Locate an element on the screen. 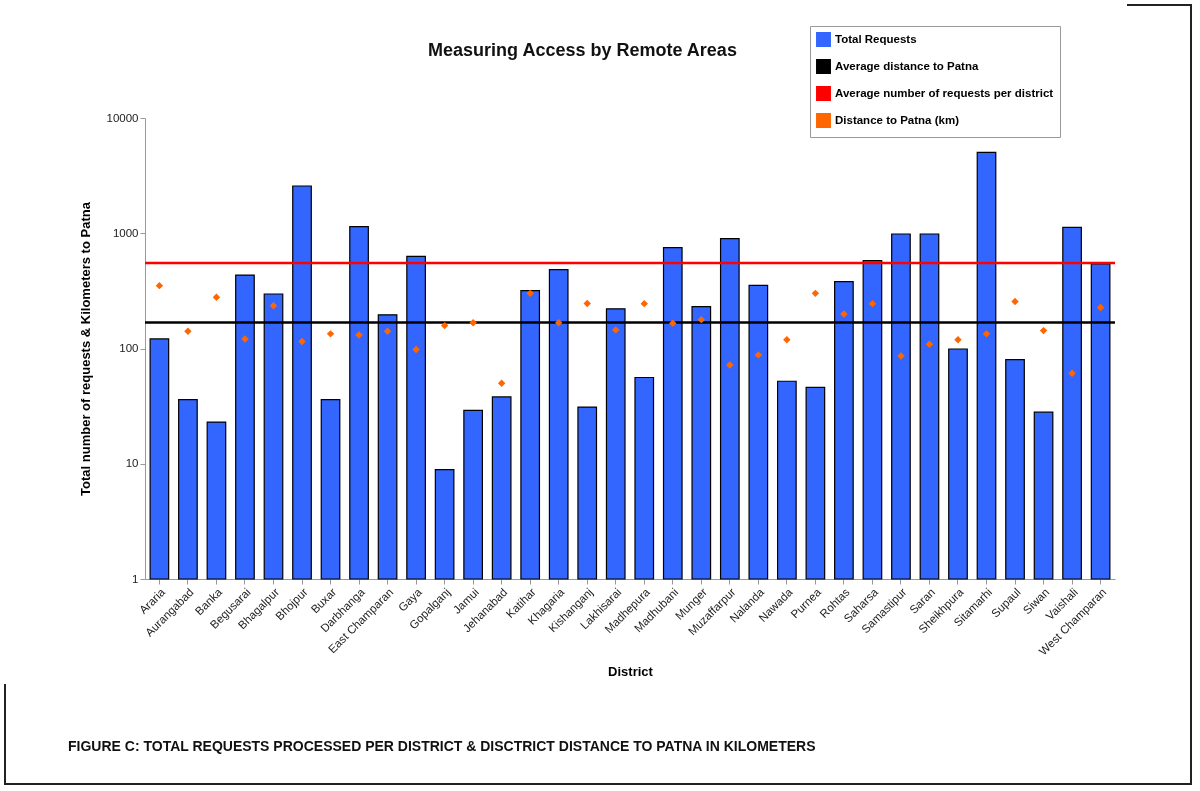  legend-label: Distance to Patna (km) is located at coordinates (897, 119).